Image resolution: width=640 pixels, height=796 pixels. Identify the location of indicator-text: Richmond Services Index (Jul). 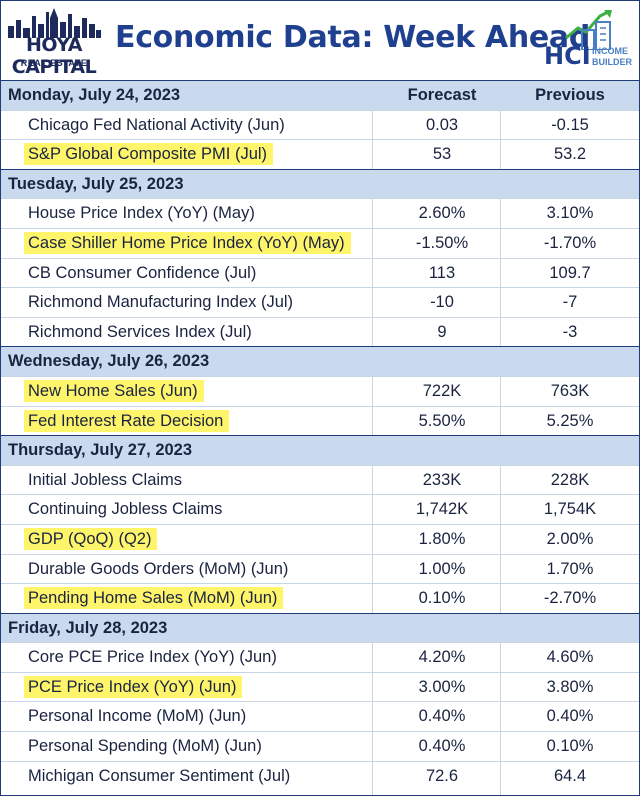
(140, 331).